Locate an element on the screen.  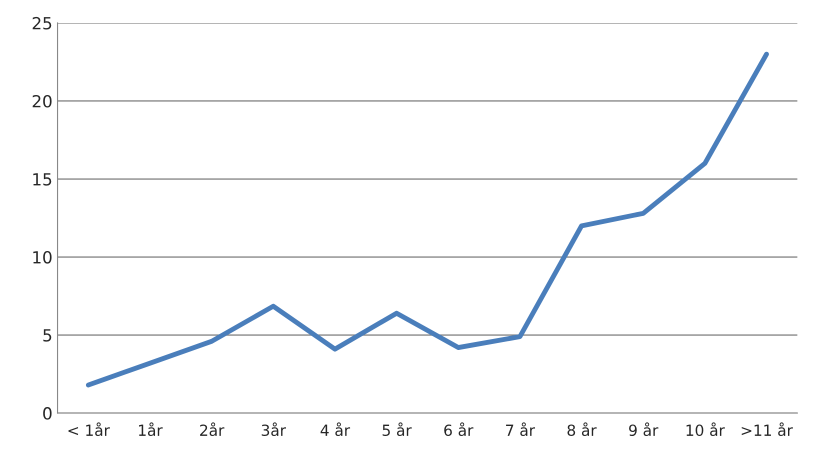
y-tick-label: 10 is located at coordinates (42, 257).